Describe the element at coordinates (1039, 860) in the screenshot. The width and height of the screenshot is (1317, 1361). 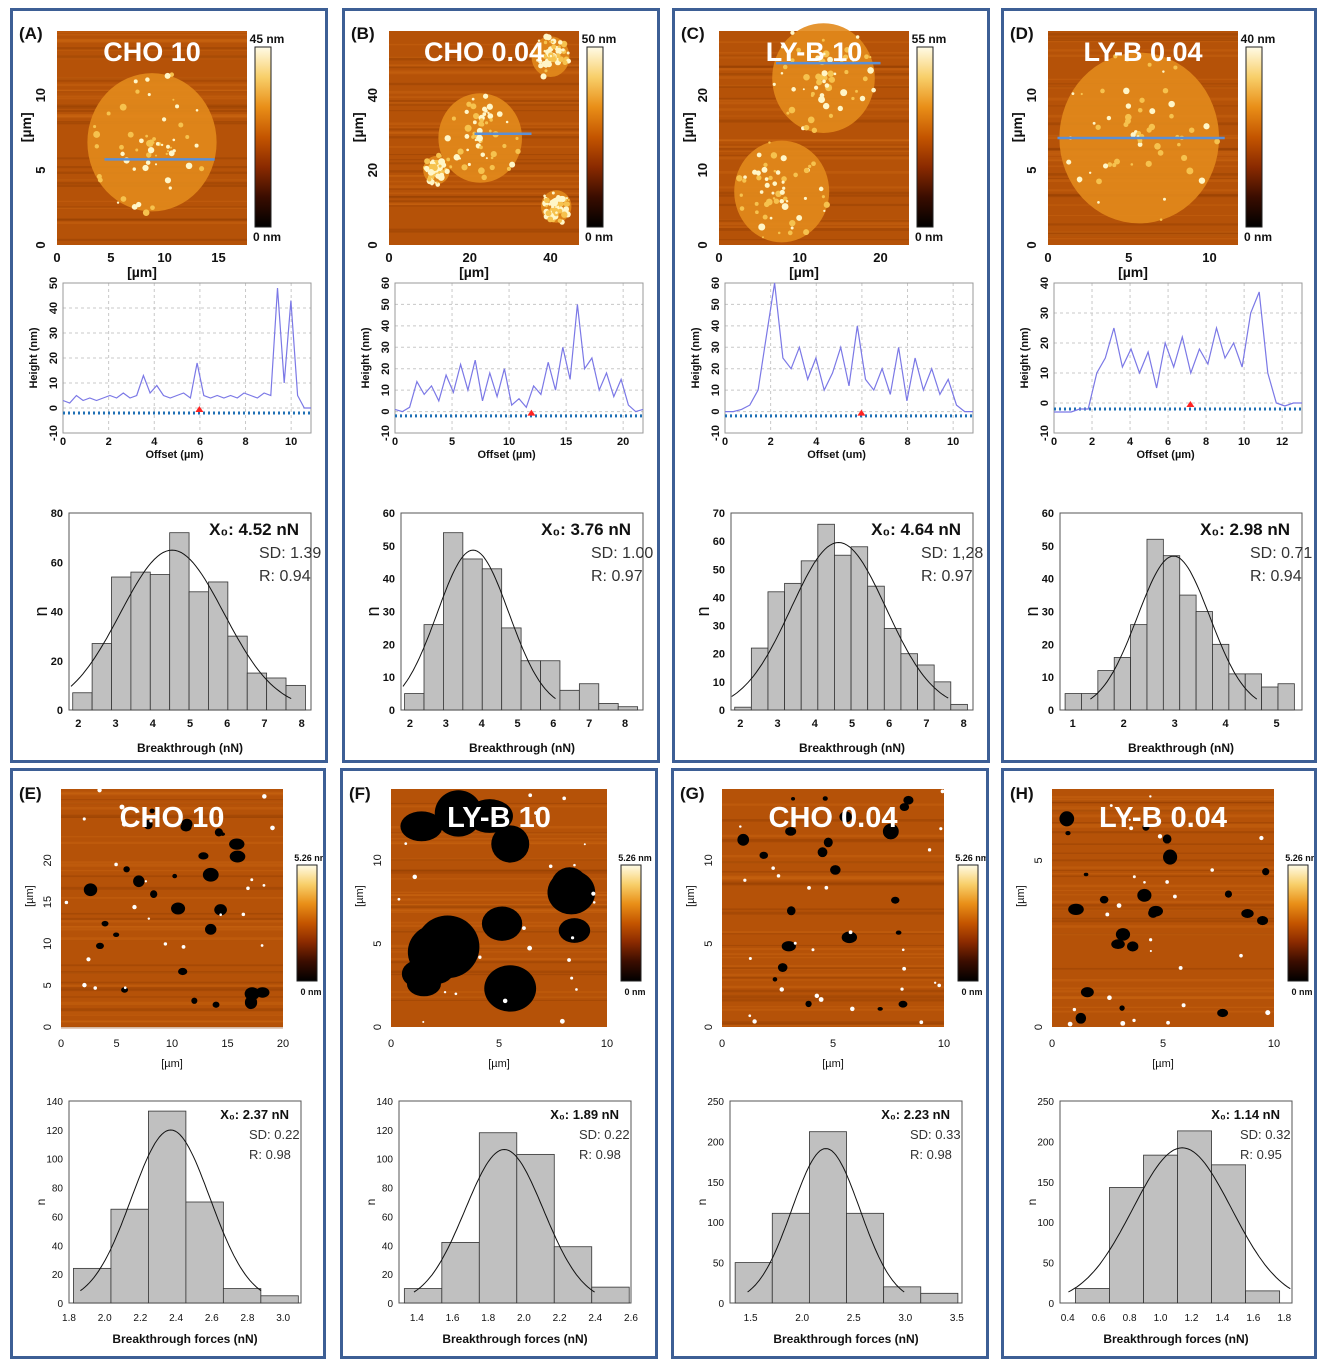
I see `image-y-tick: 5` at that location.